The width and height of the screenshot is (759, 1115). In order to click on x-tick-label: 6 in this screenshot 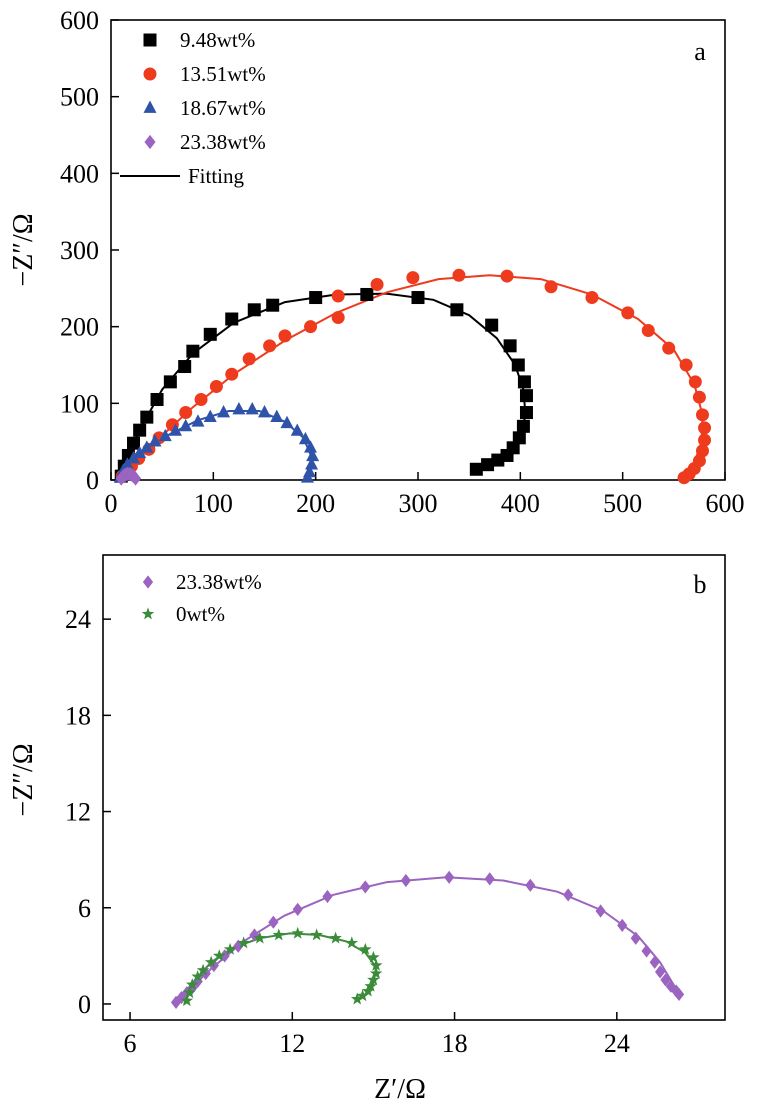, I will do `click(130, 1043)`.